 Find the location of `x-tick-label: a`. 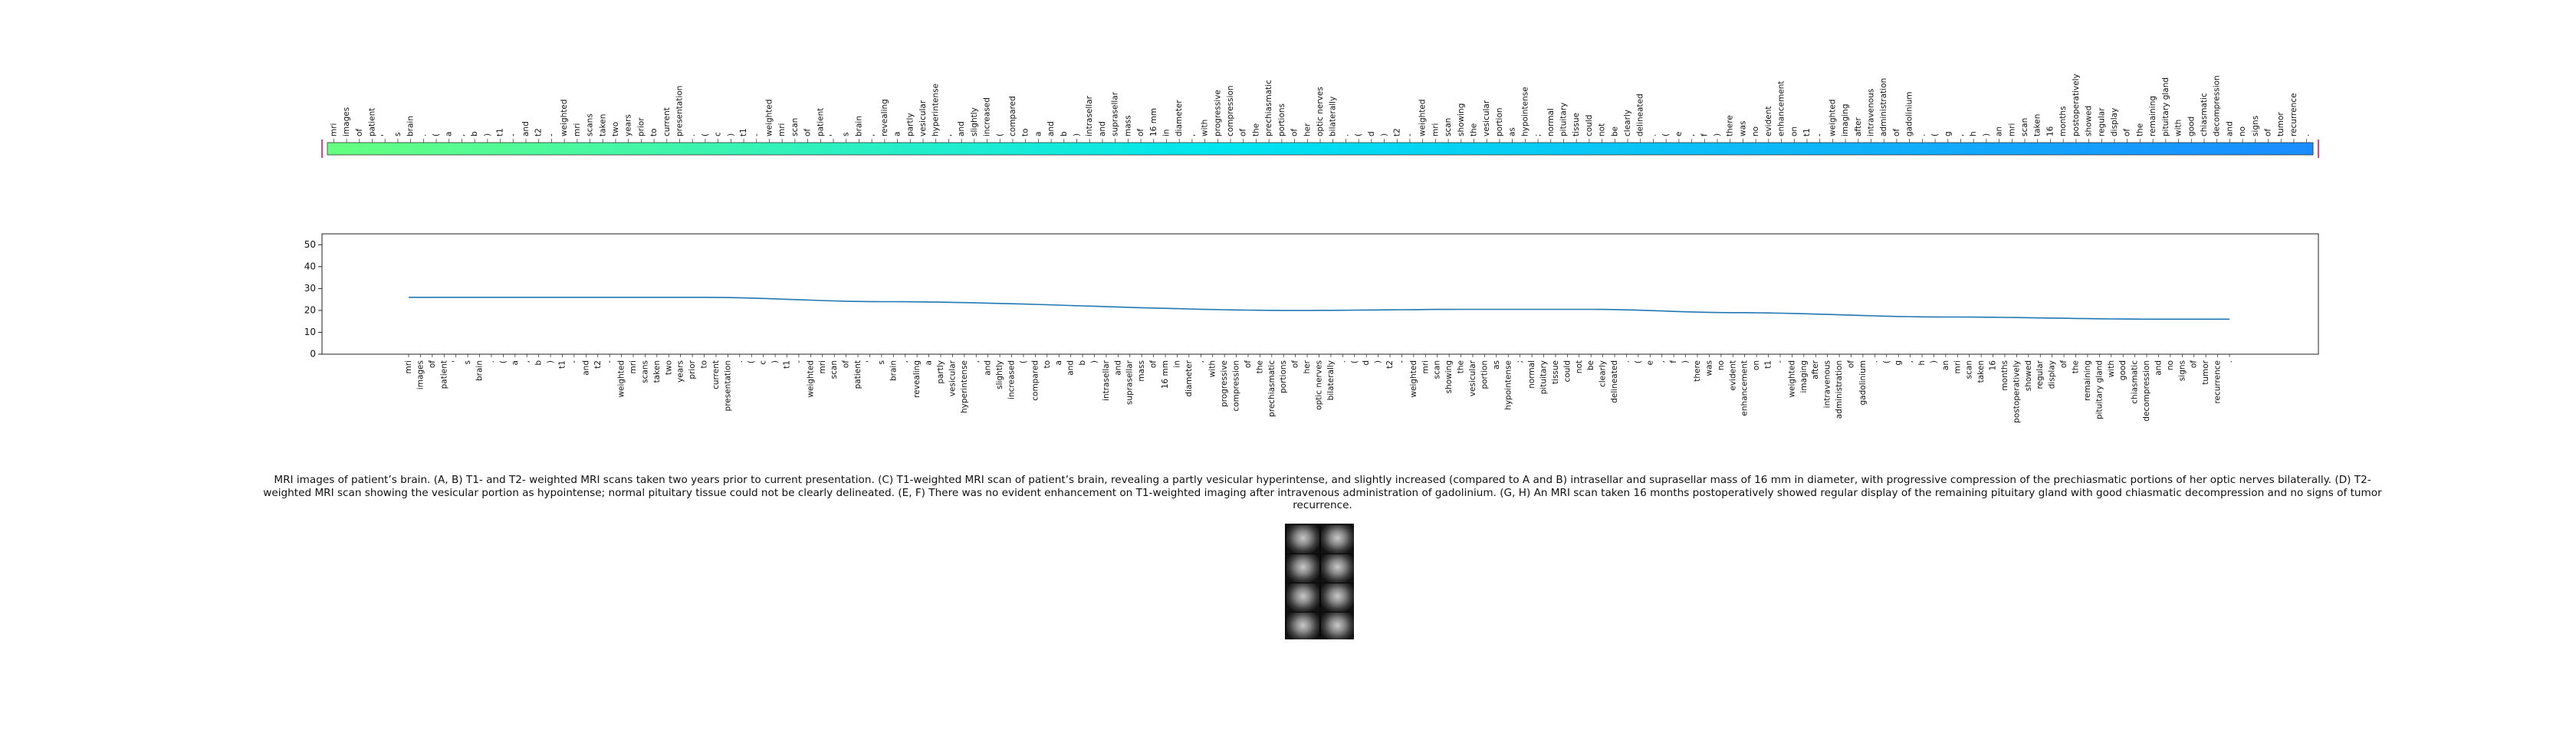

x-tick-label: a is located at coordinates (516, 363).